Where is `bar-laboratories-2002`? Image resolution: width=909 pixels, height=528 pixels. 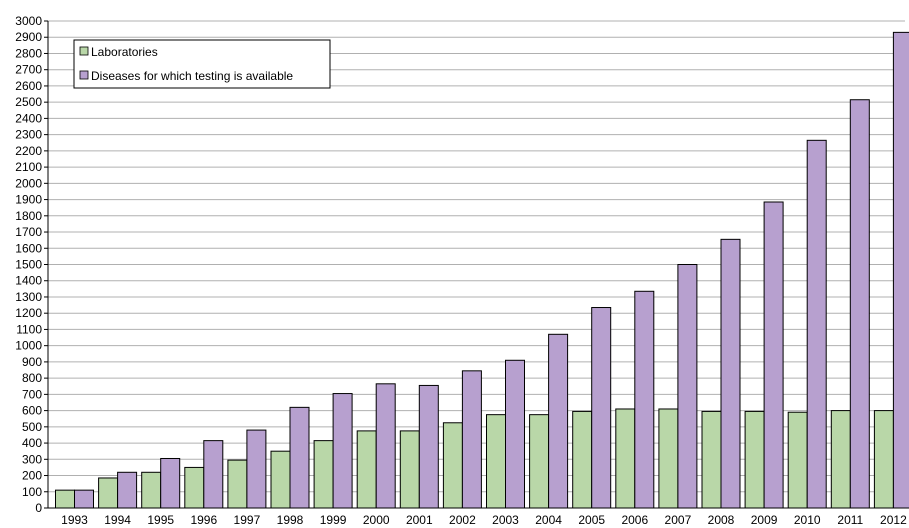
bar-laboratories-2002 is located at coordinates (452, 465).